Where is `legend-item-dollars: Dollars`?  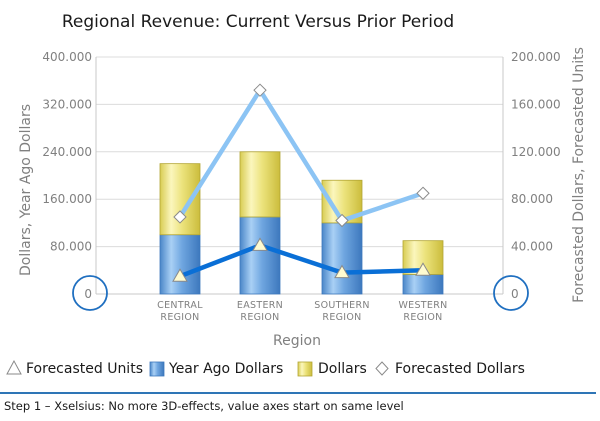 legend-item-dollars: Dollars is located at coordinates (332, 369).